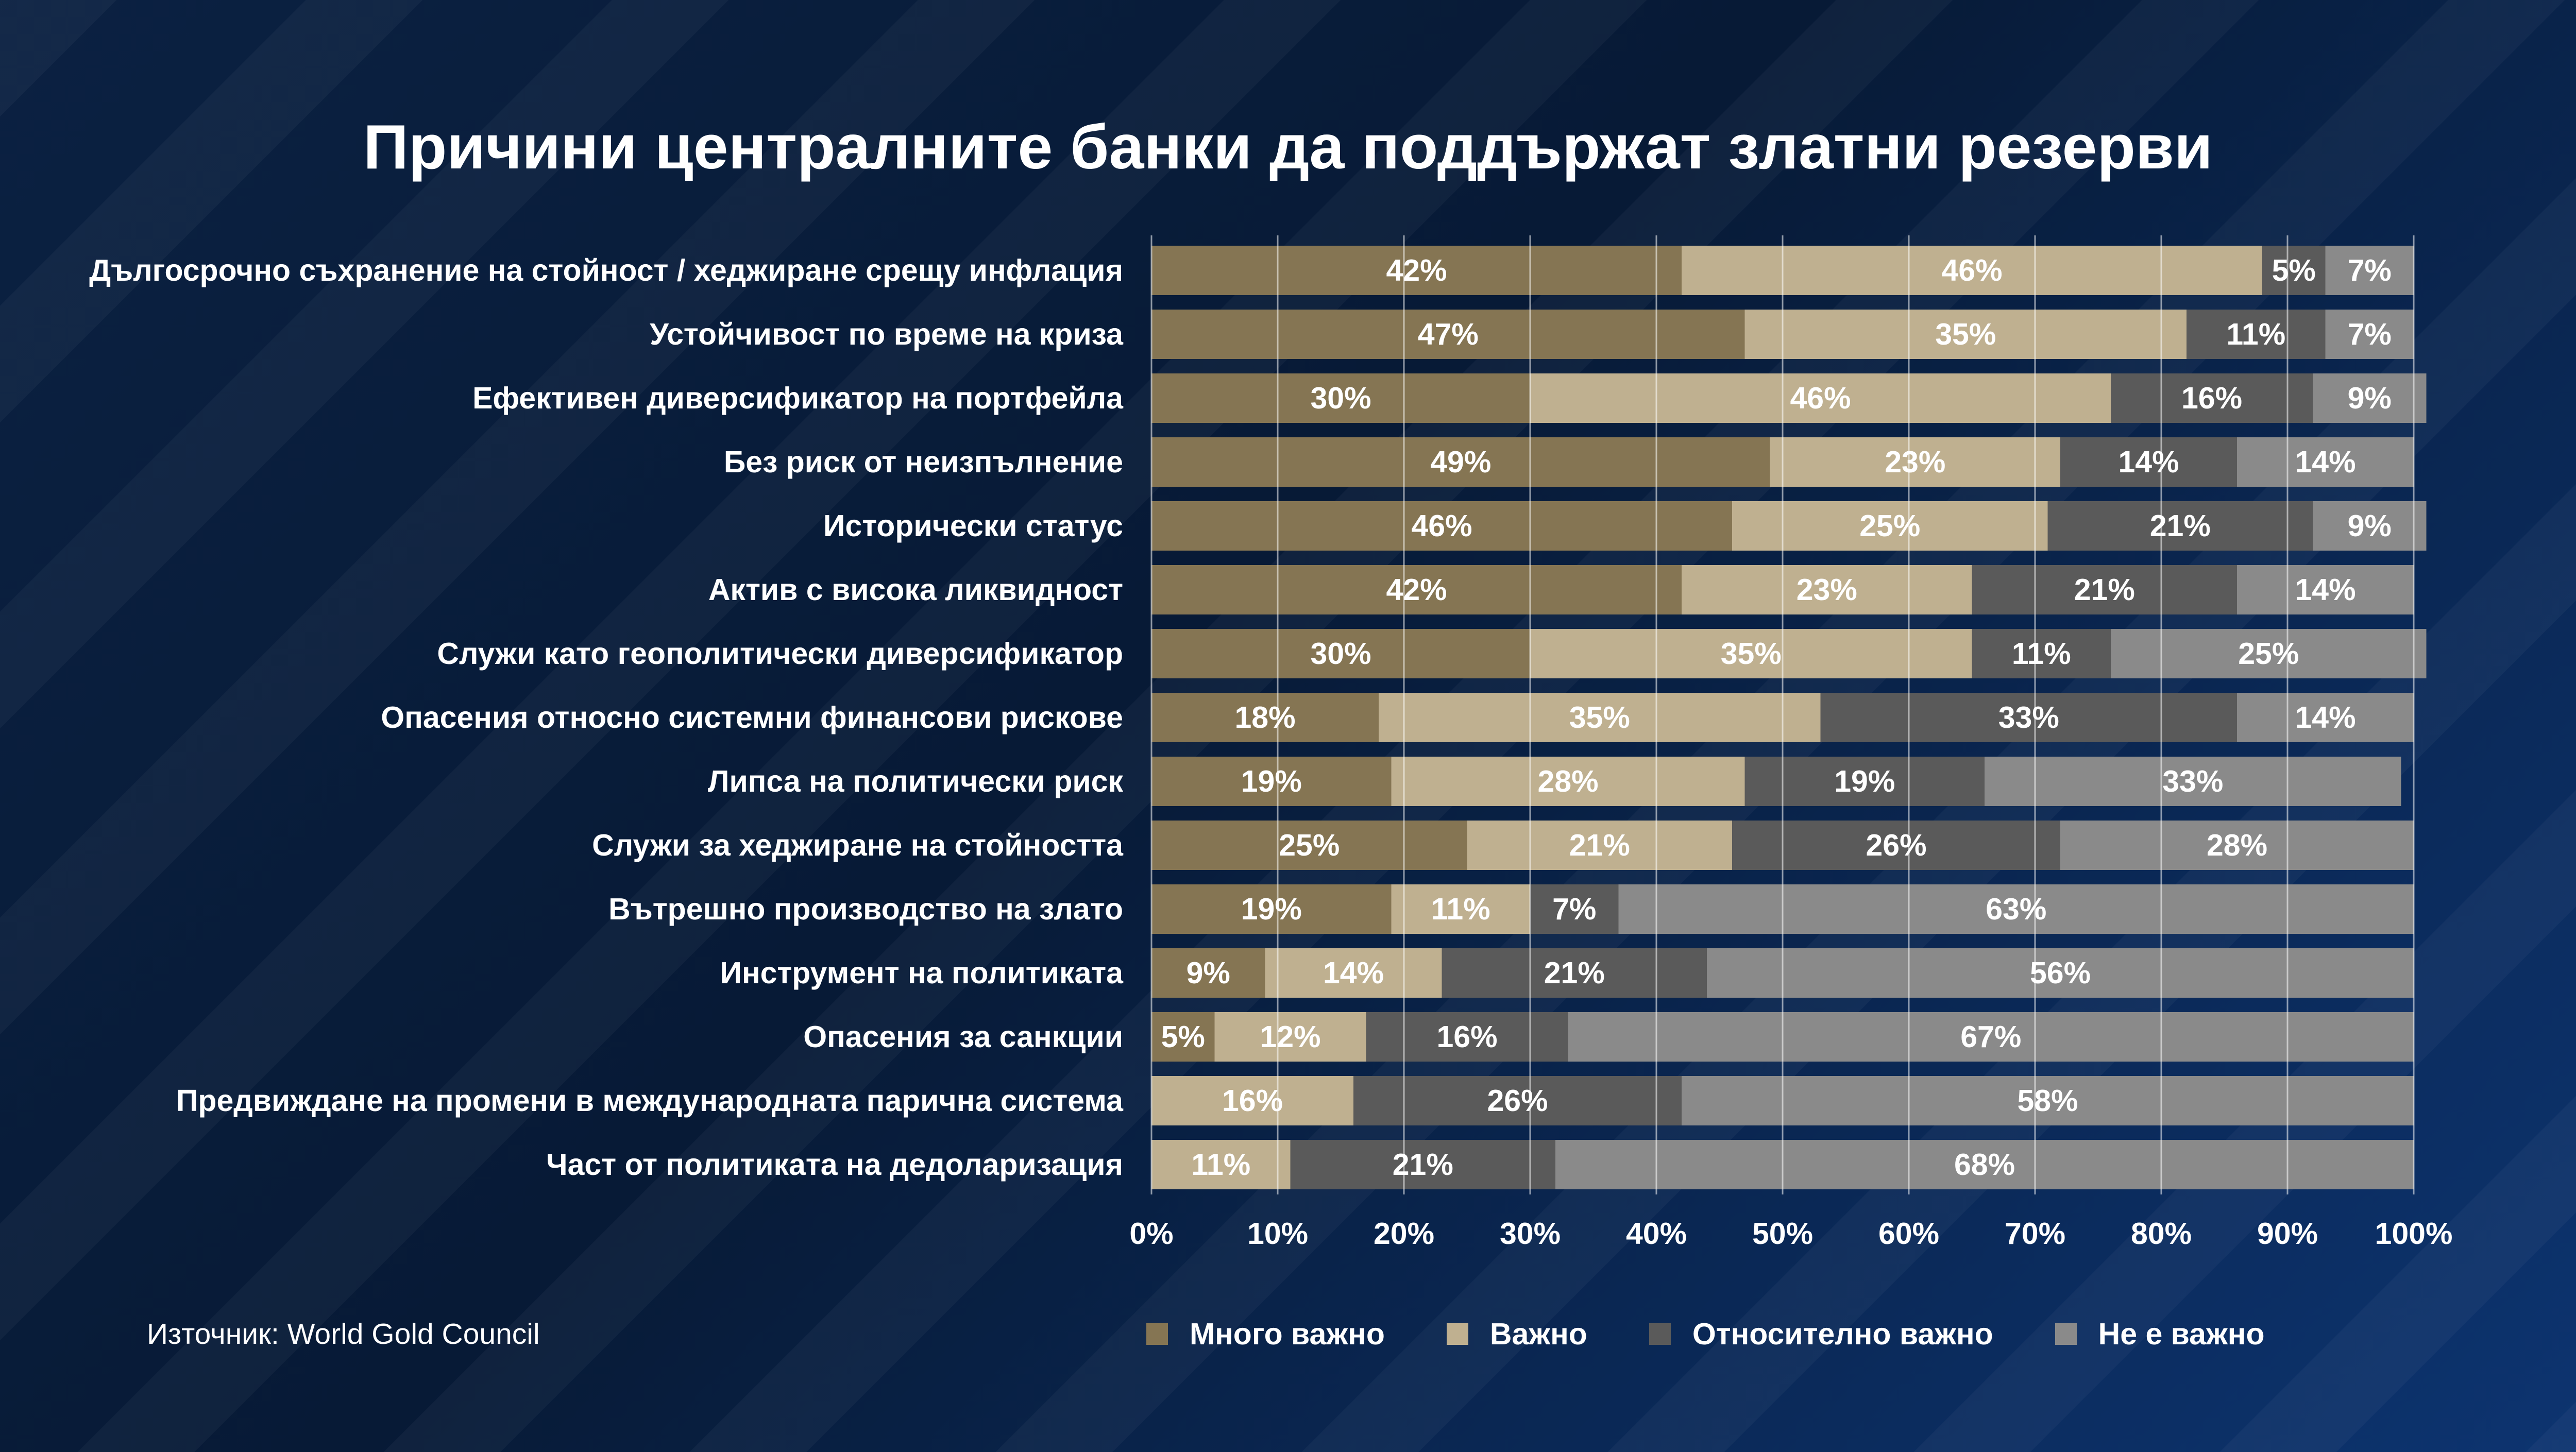 This screenshot has height=1452, width=2576. Describe the element at coordinates (2160, 1335) in the screenshot. I see `legend-item: Не е важно` at that location.